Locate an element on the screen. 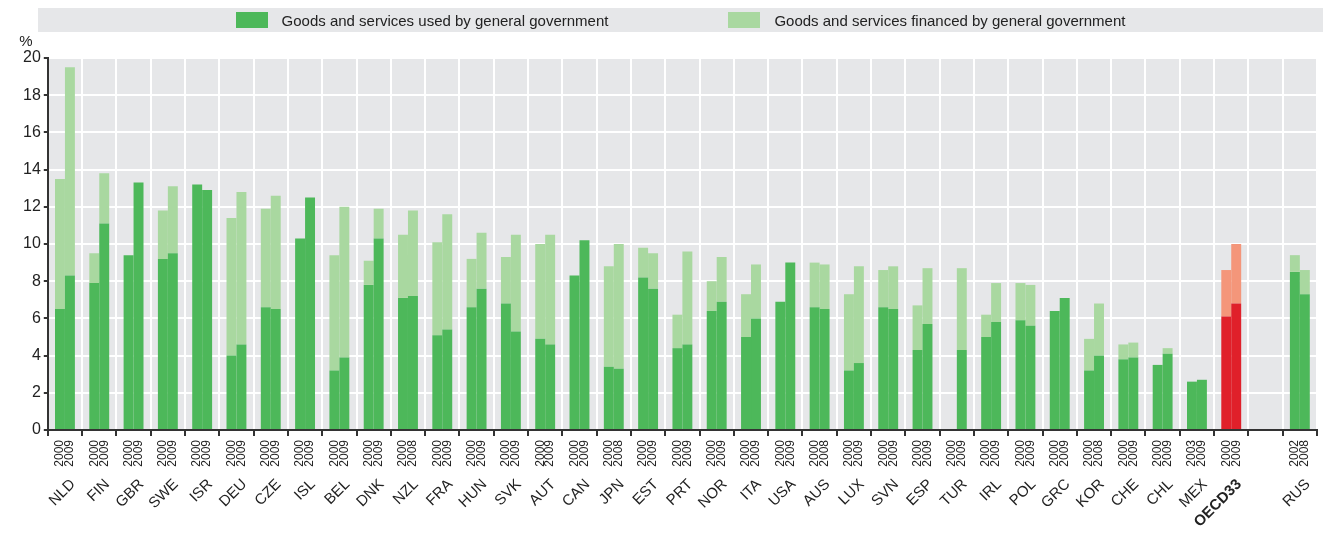  y-tick-label: 6 is located at coordinates (36, 317).